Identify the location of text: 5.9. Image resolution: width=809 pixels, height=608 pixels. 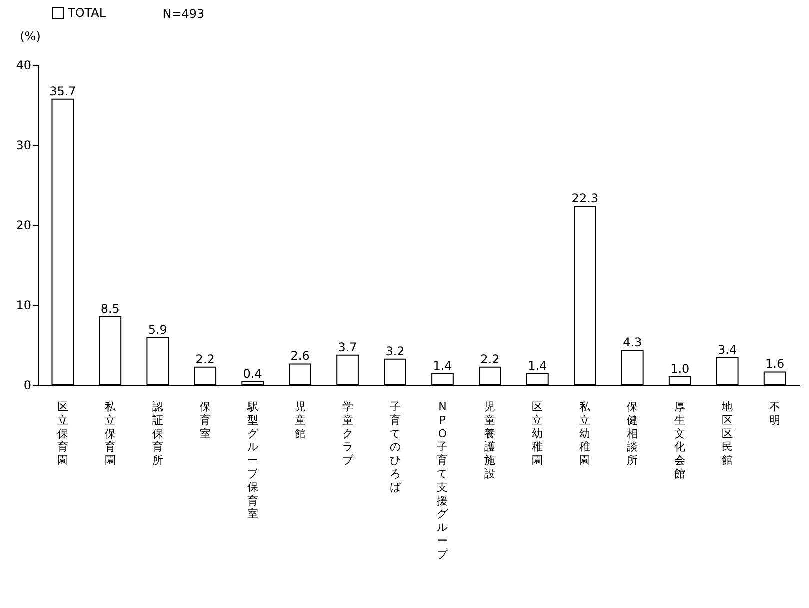
(158, 329).